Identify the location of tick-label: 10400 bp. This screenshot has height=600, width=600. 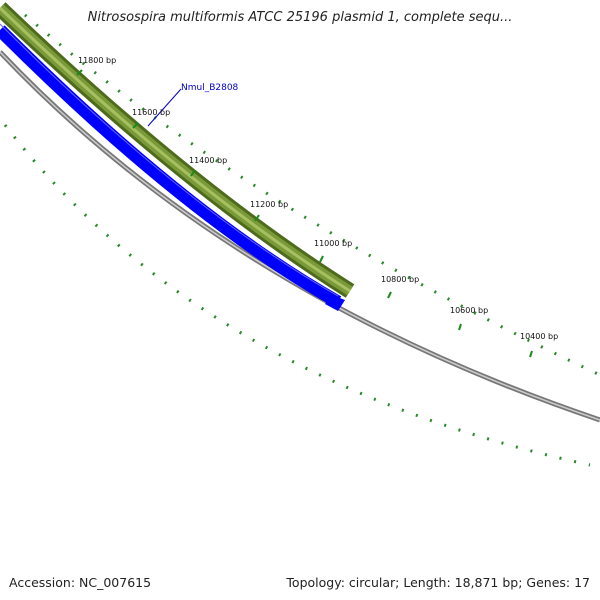
(539, 336).